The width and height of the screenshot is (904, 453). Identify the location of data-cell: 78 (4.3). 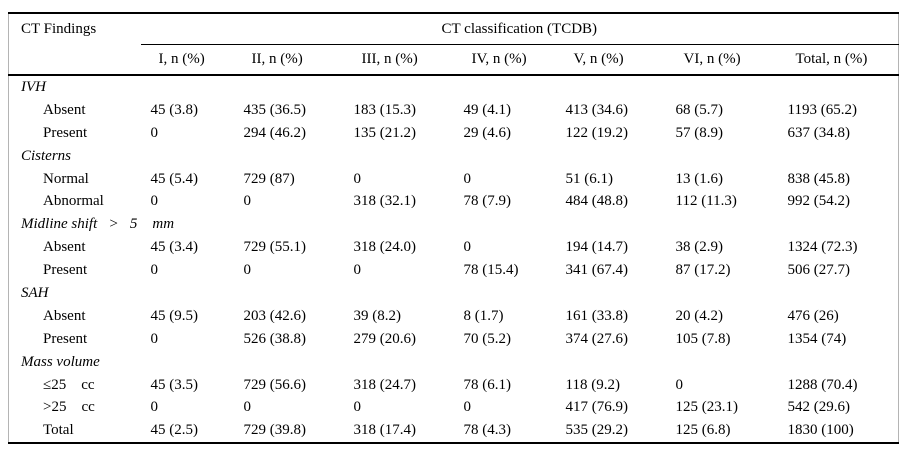
(487, 430).